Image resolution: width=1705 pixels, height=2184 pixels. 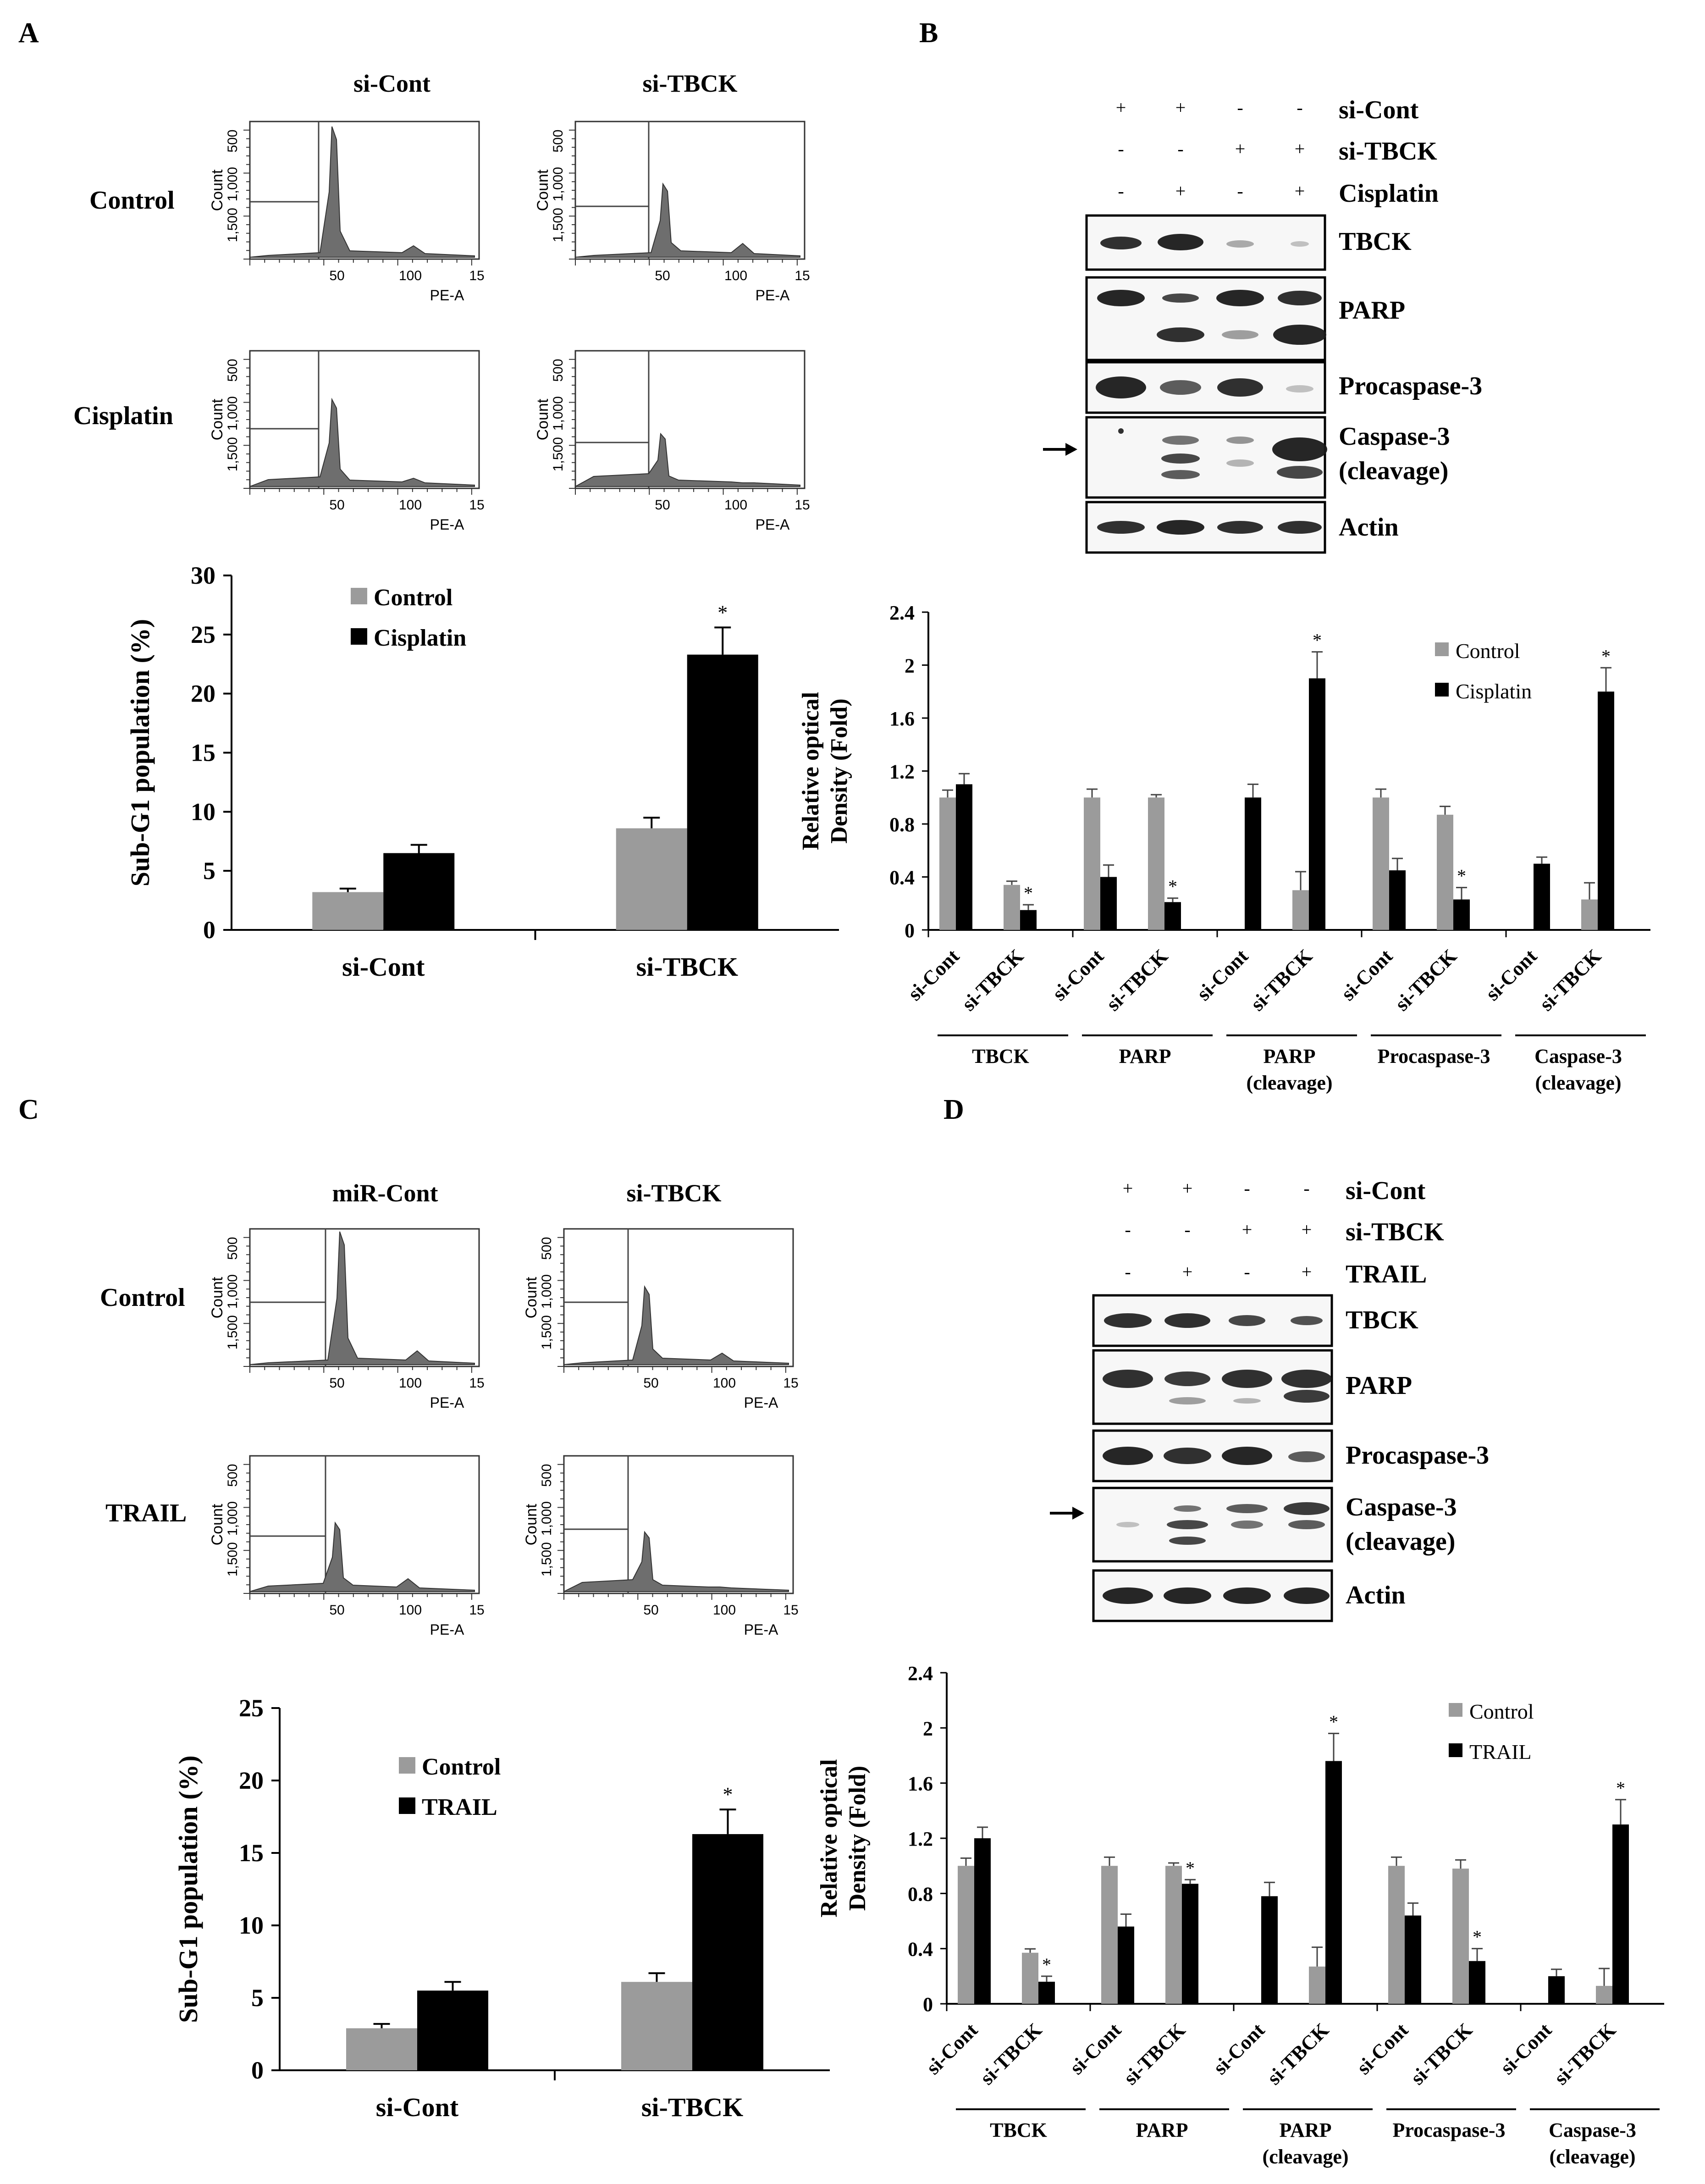 I want to click on arrow-icon, so click(x=1071, y=449).